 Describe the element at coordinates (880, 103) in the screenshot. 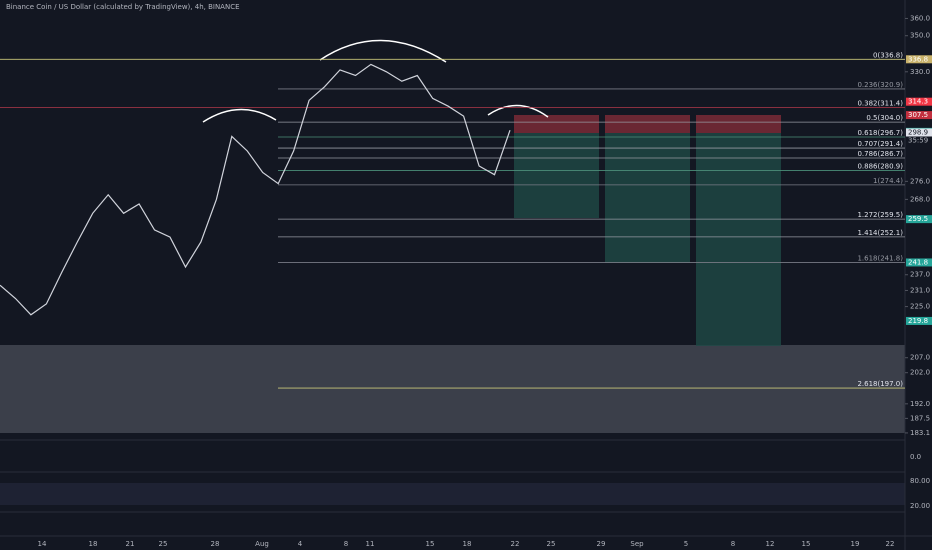

I see `fib-label: 0.382(311.4)` at that location.